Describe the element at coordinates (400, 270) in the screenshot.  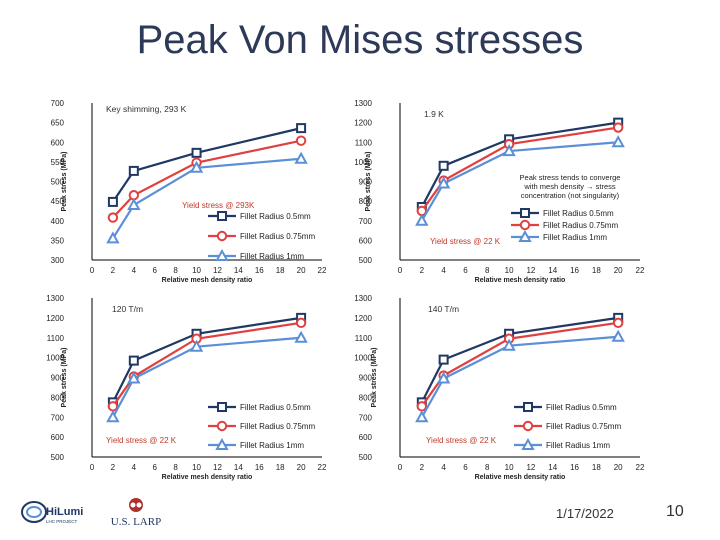
I see `chart-1-x-tick-label: 0` at that location.